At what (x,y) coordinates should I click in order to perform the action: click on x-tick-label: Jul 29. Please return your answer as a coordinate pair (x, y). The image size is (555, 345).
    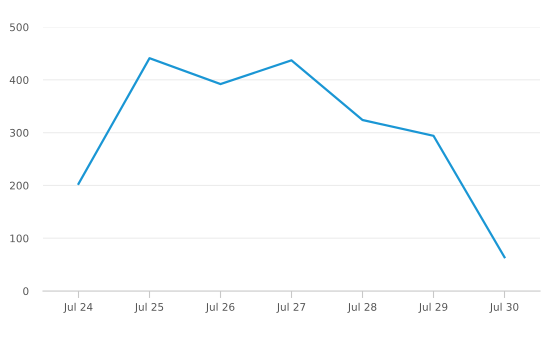
    Looking at the image, I should click on (433, 307).